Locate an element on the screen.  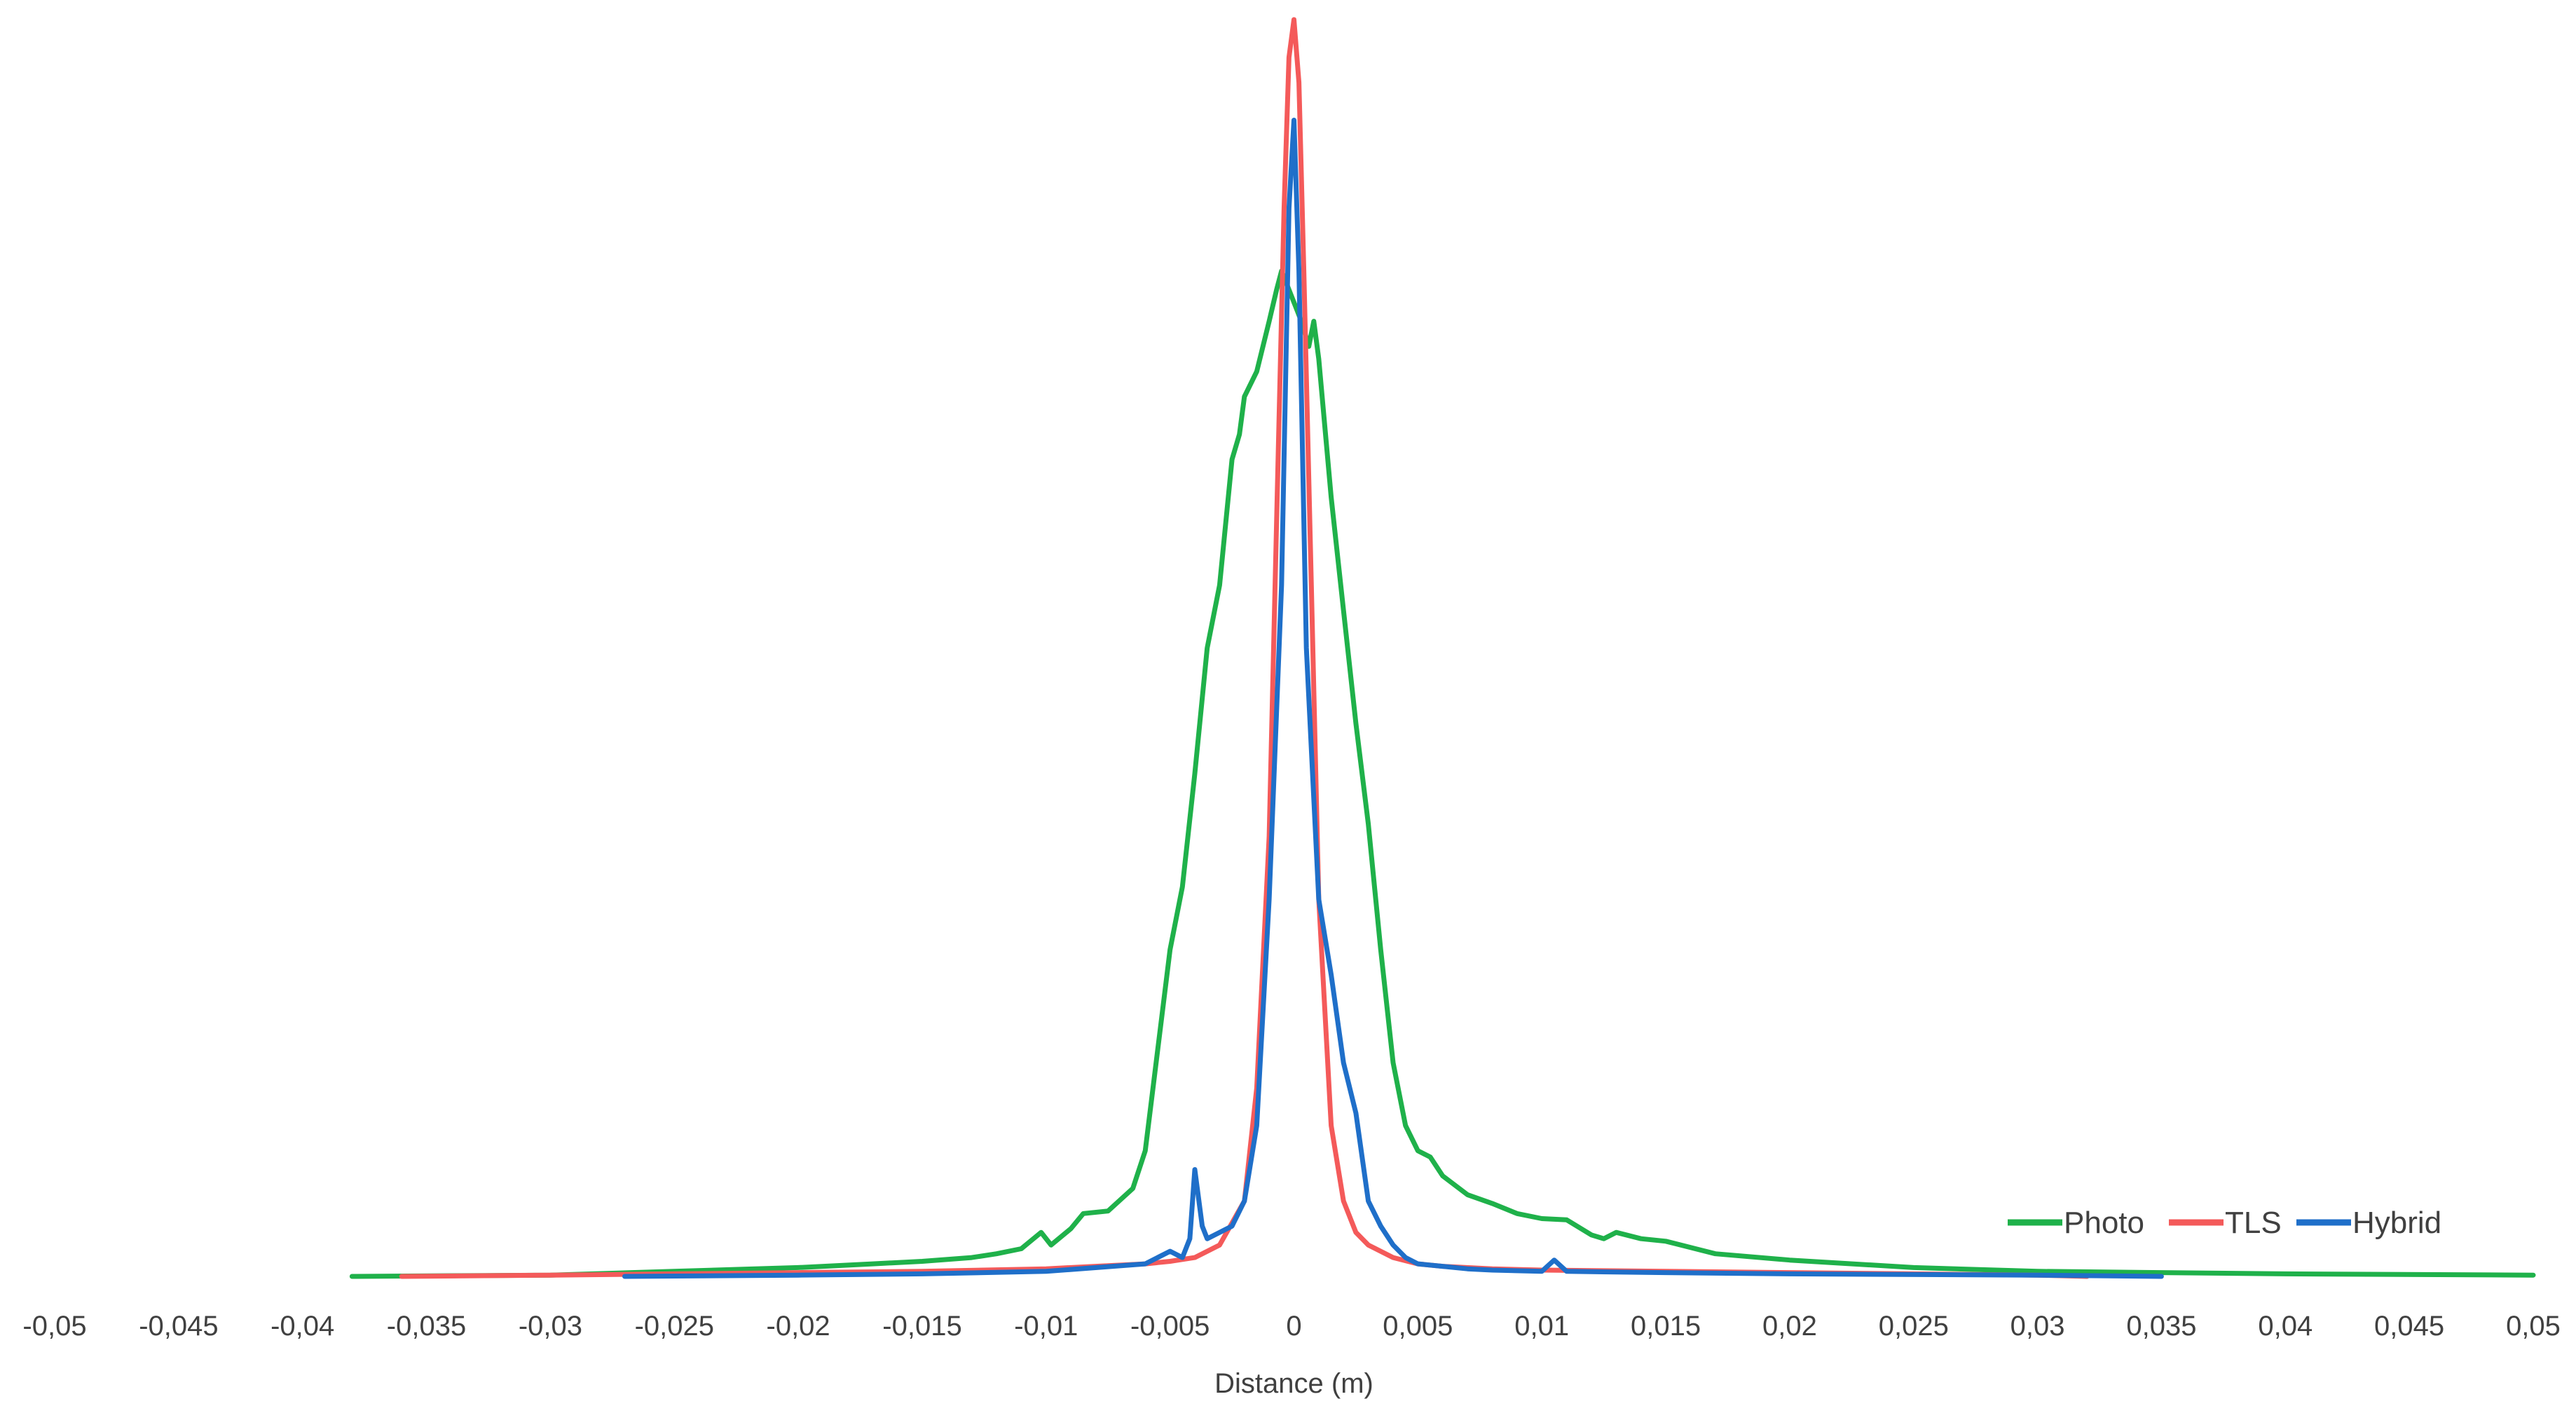
x-tick-label: 0,035 is located at coordinates (2161, 1326).